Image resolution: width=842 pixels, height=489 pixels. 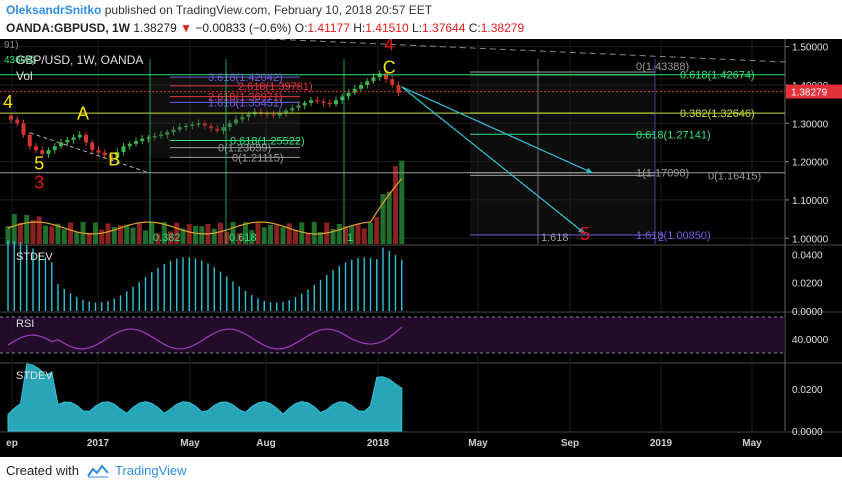 What do you see at coordinates (225, 117) in the screenshot?
I see `fib-zone` at bounding box center [225, 117].